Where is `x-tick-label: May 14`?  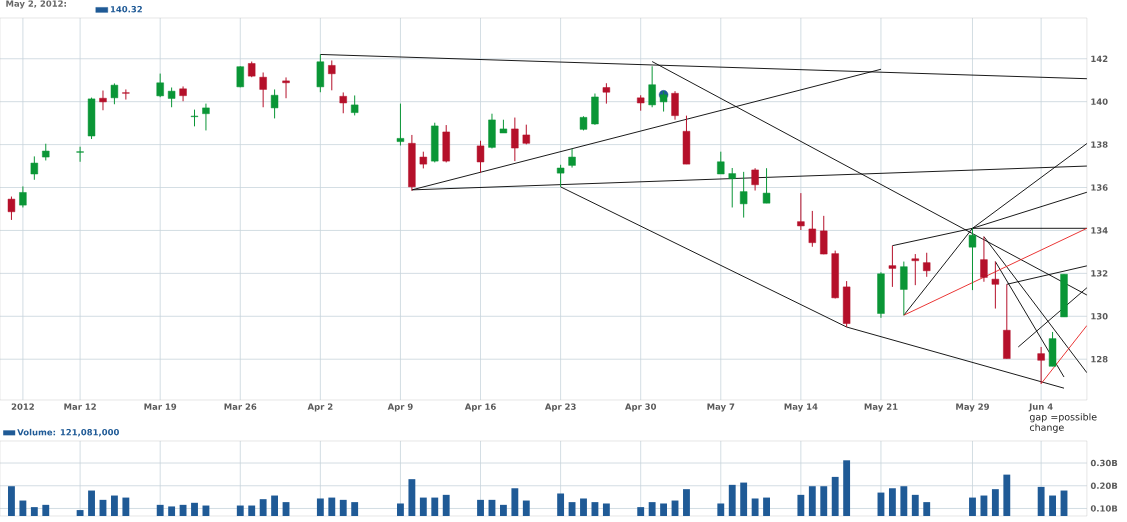
x-tick-label: May 14 is located at coordinates (801, 407).